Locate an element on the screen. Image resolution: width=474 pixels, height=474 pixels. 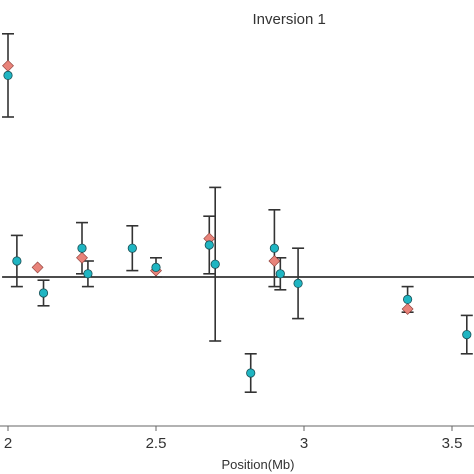
x-tick-label: 2.5 is located at coordinates (156, 443).